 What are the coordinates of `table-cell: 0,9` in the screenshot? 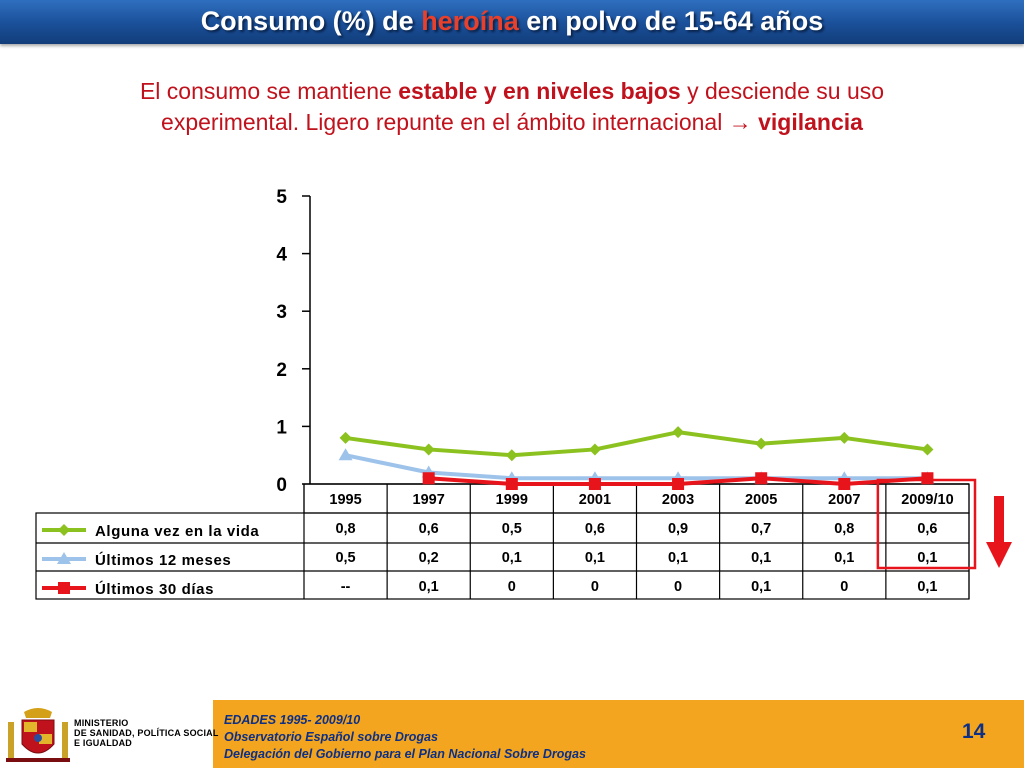 It's located at (678, 529).